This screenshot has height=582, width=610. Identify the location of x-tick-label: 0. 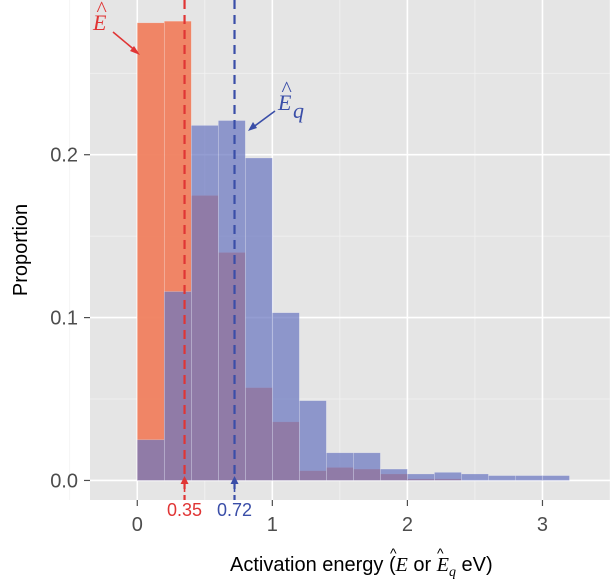
(137, 525).